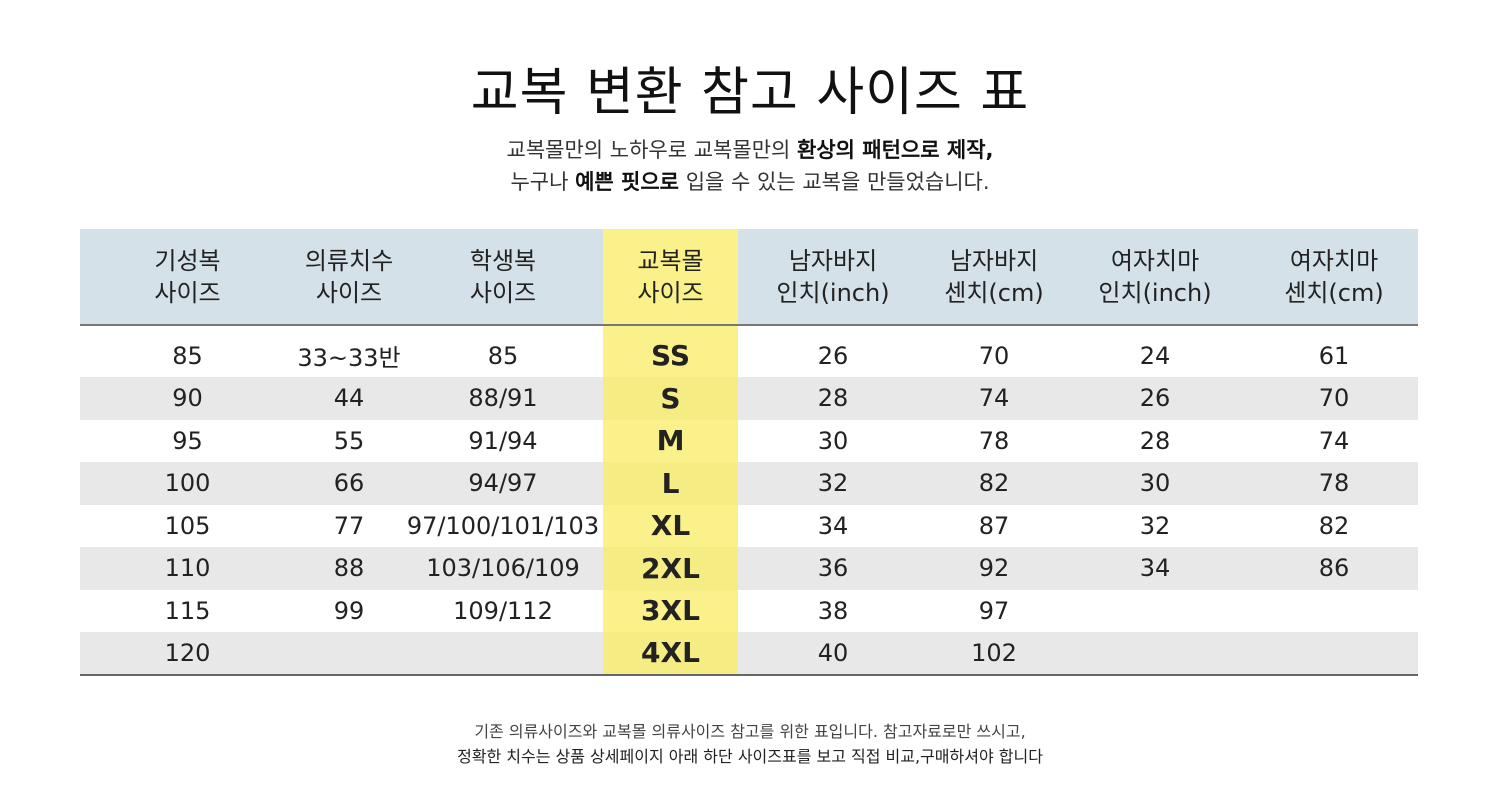 This screenshot has height=811, width=1500. What do you see at coordinates (627, 182) in the screenshot?
I see `subtitle-line2-emphasis: 예쁜 핏으로` at bounding box center [627, 182].